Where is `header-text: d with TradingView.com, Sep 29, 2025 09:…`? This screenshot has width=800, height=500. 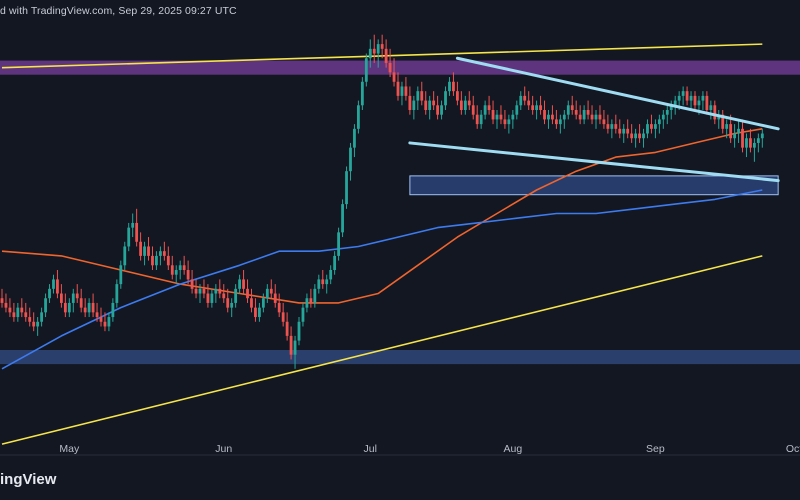 header-text: d with TradingView.com, Sep 29, 2025 09:… is located at coordinates (118, 11).